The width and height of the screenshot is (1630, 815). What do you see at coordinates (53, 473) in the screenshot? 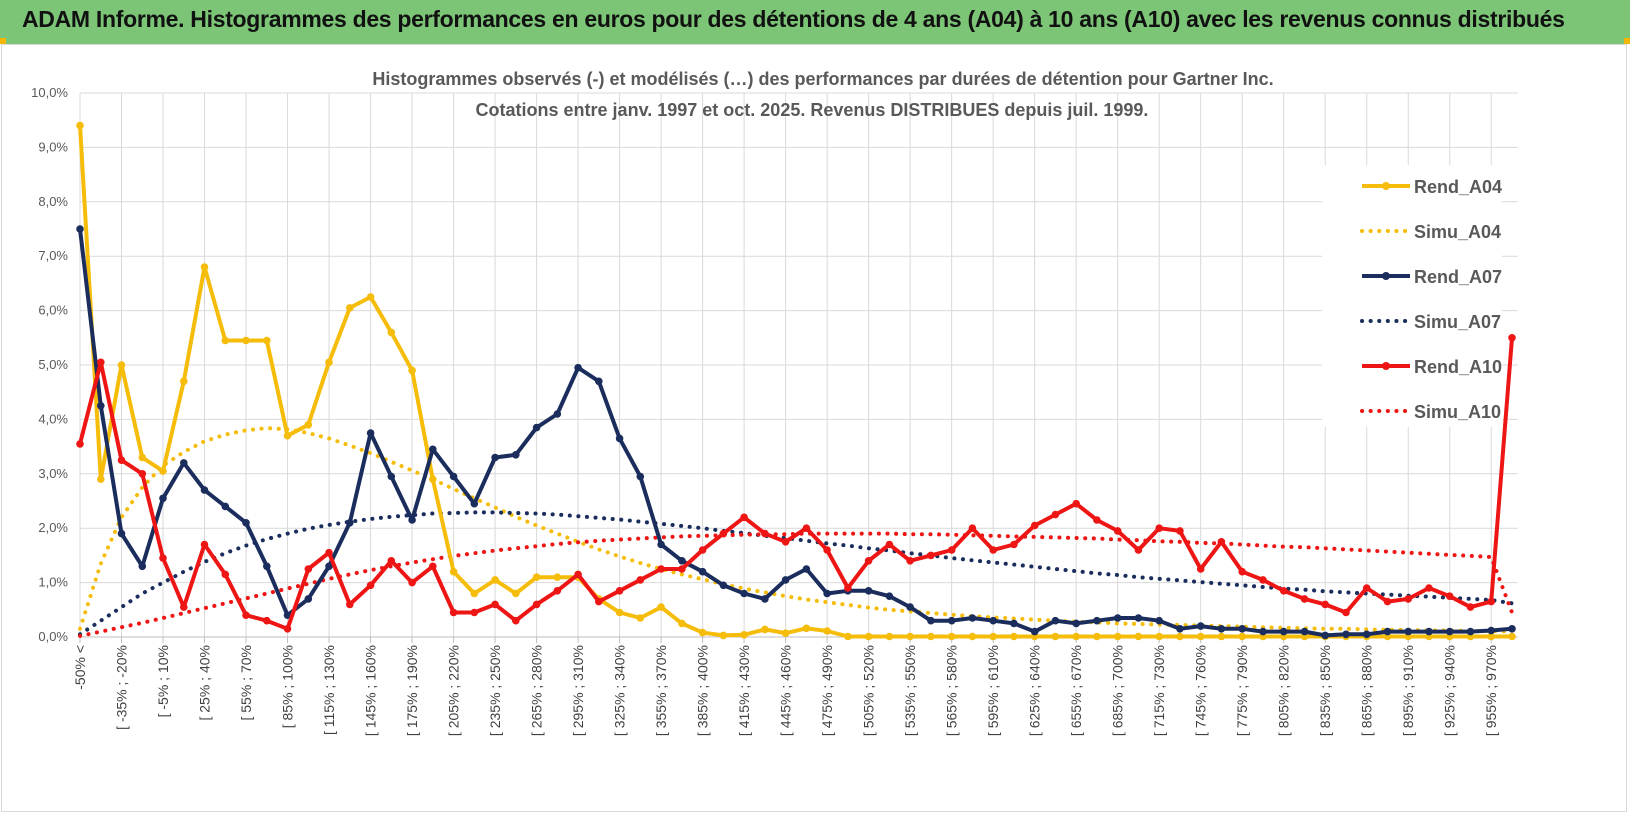
I see `y-tick-label: 3,0%` at bounding box center [53, 473].